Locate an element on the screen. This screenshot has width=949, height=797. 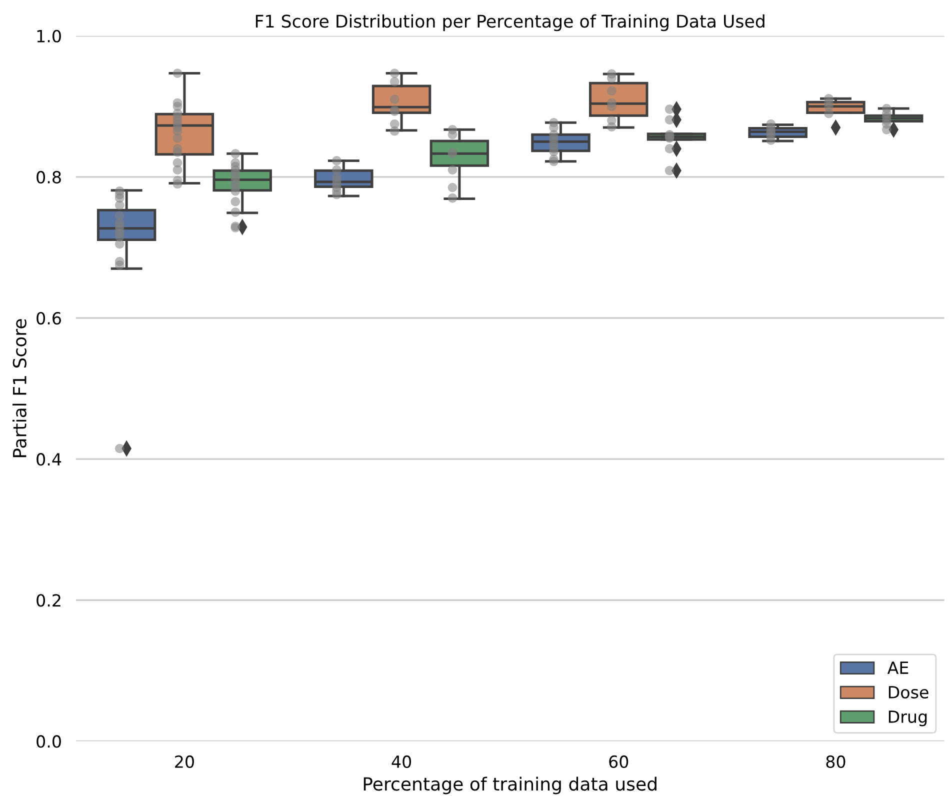
y-tick-label: 0.8 is located at coordinates (48, 177).